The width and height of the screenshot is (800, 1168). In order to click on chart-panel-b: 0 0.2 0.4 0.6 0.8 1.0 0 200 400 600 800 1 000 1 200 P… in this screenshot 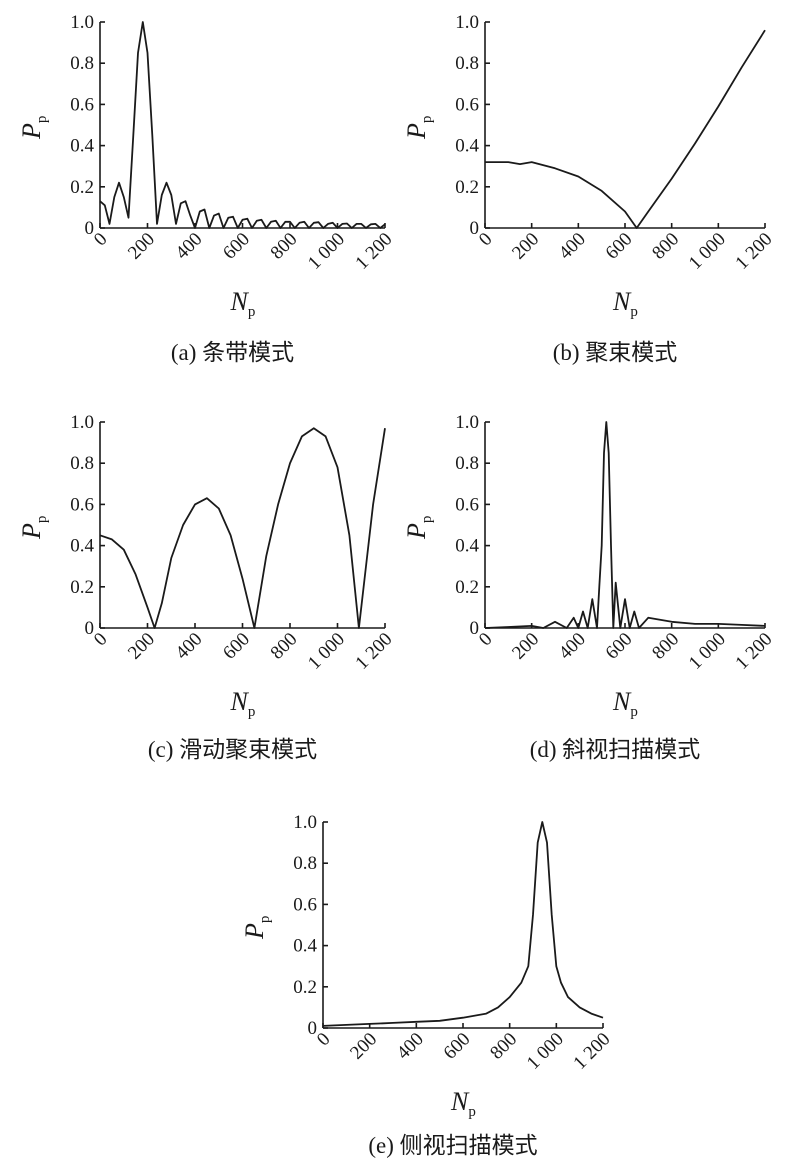, I will do `click(589, 188)`.